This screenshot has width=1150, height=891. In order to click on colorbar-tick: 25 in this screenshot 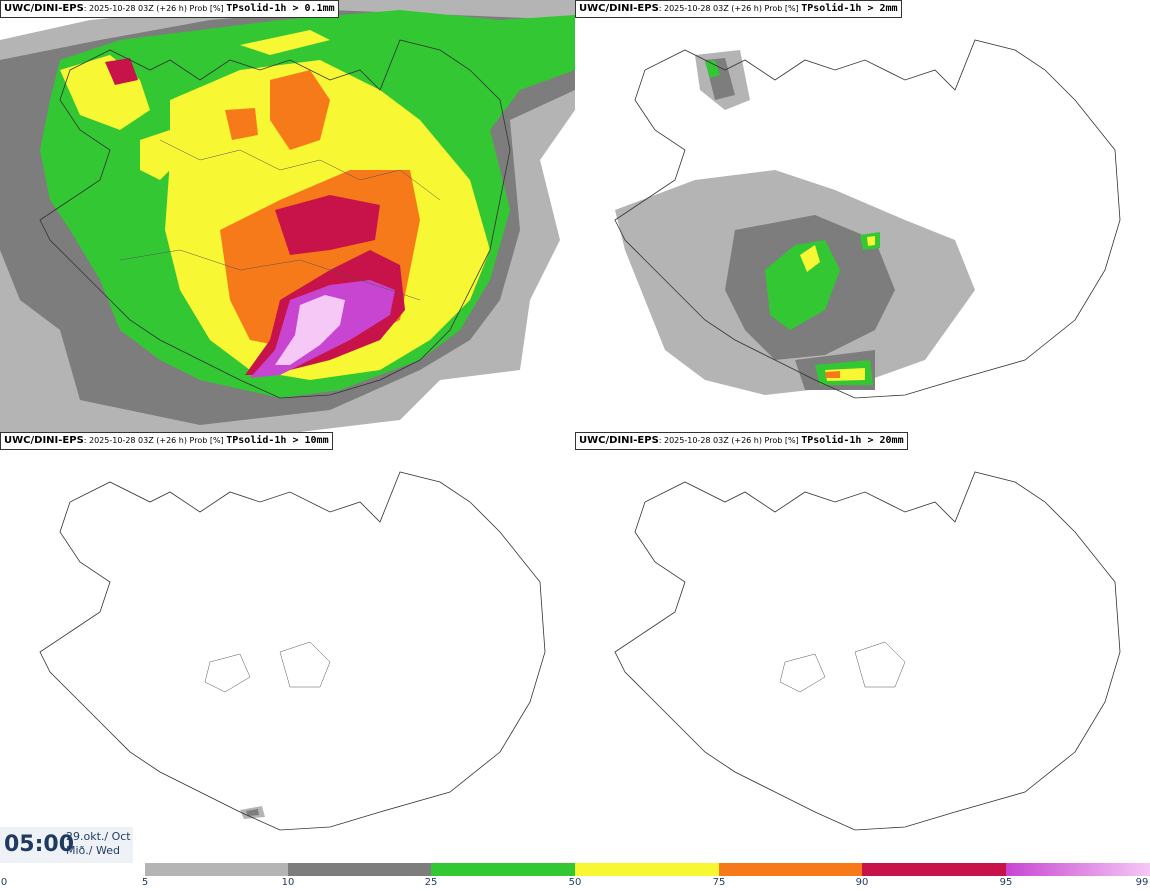, I will do `click(431, 882)`.